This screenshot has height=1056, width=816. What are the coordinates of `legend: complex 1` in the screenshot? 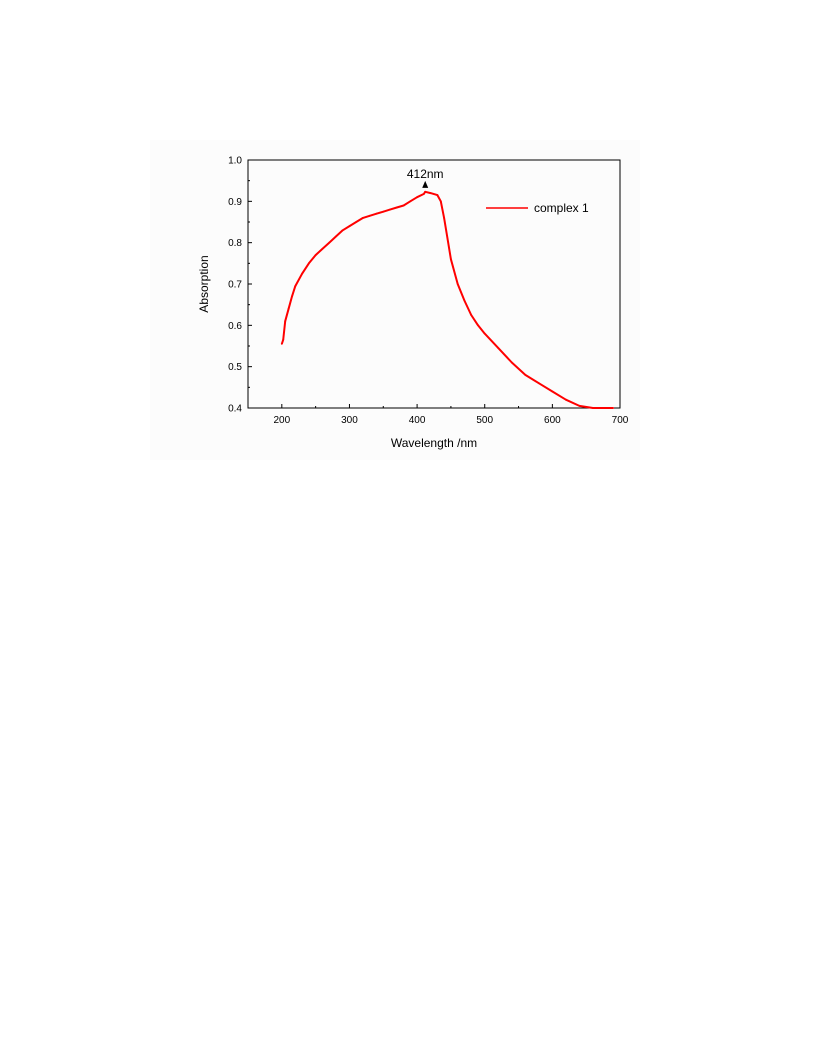 It's located at (537, 208).